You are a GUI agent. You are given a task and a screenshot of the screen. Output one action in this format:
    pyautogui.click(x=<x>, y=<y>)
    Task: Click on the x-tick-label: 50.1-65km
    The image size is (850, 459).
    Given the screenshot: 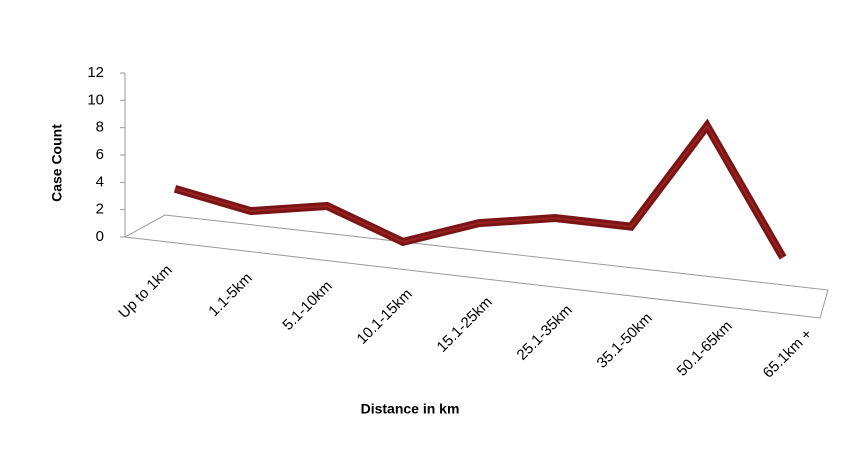 What is the action you would take?
    pyautogui.click(x=704, y=349)
    